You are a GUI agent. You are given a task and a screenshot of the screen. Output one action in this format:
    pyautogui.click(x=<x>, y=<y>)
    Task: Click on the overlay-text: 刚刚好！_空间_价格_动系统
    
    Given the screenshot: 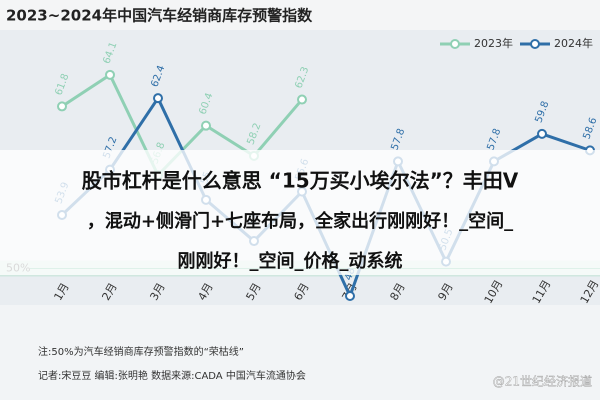 What is the action you would take?
    pyautogui.click(x=290, y=261)
    